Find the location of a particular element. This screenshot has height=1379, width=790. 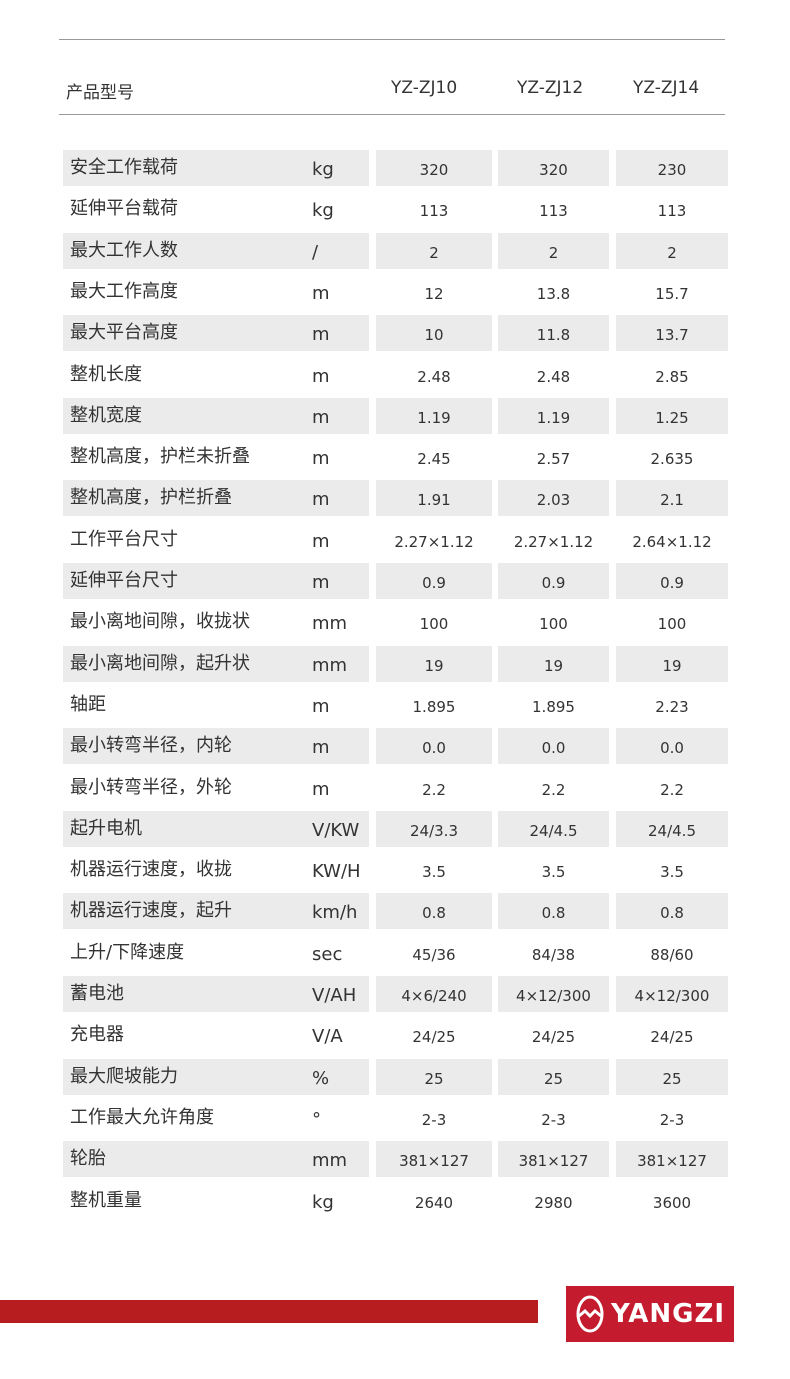

row-unit: ° is located at coordinates (316, 1119).